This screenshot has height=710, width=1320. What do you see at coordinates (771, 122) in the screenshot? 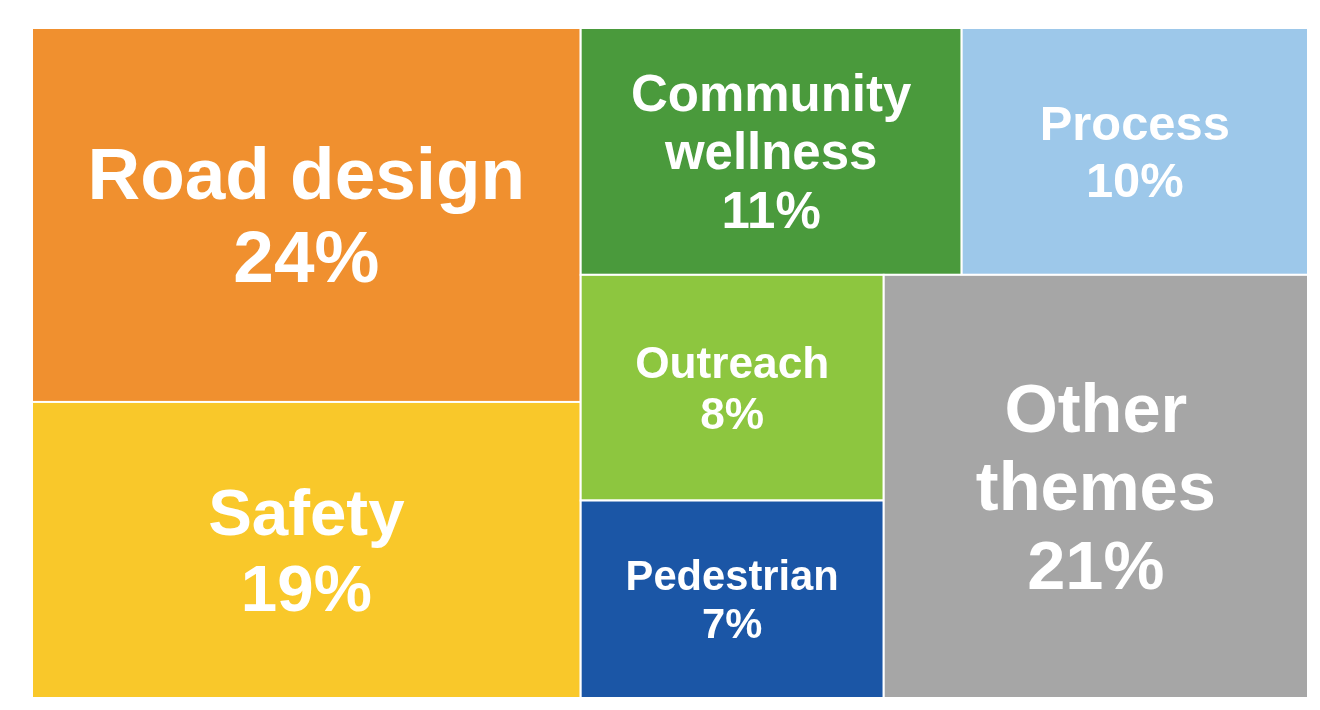
I see `category-label: Community wellness` at bounding box center [771, 122].